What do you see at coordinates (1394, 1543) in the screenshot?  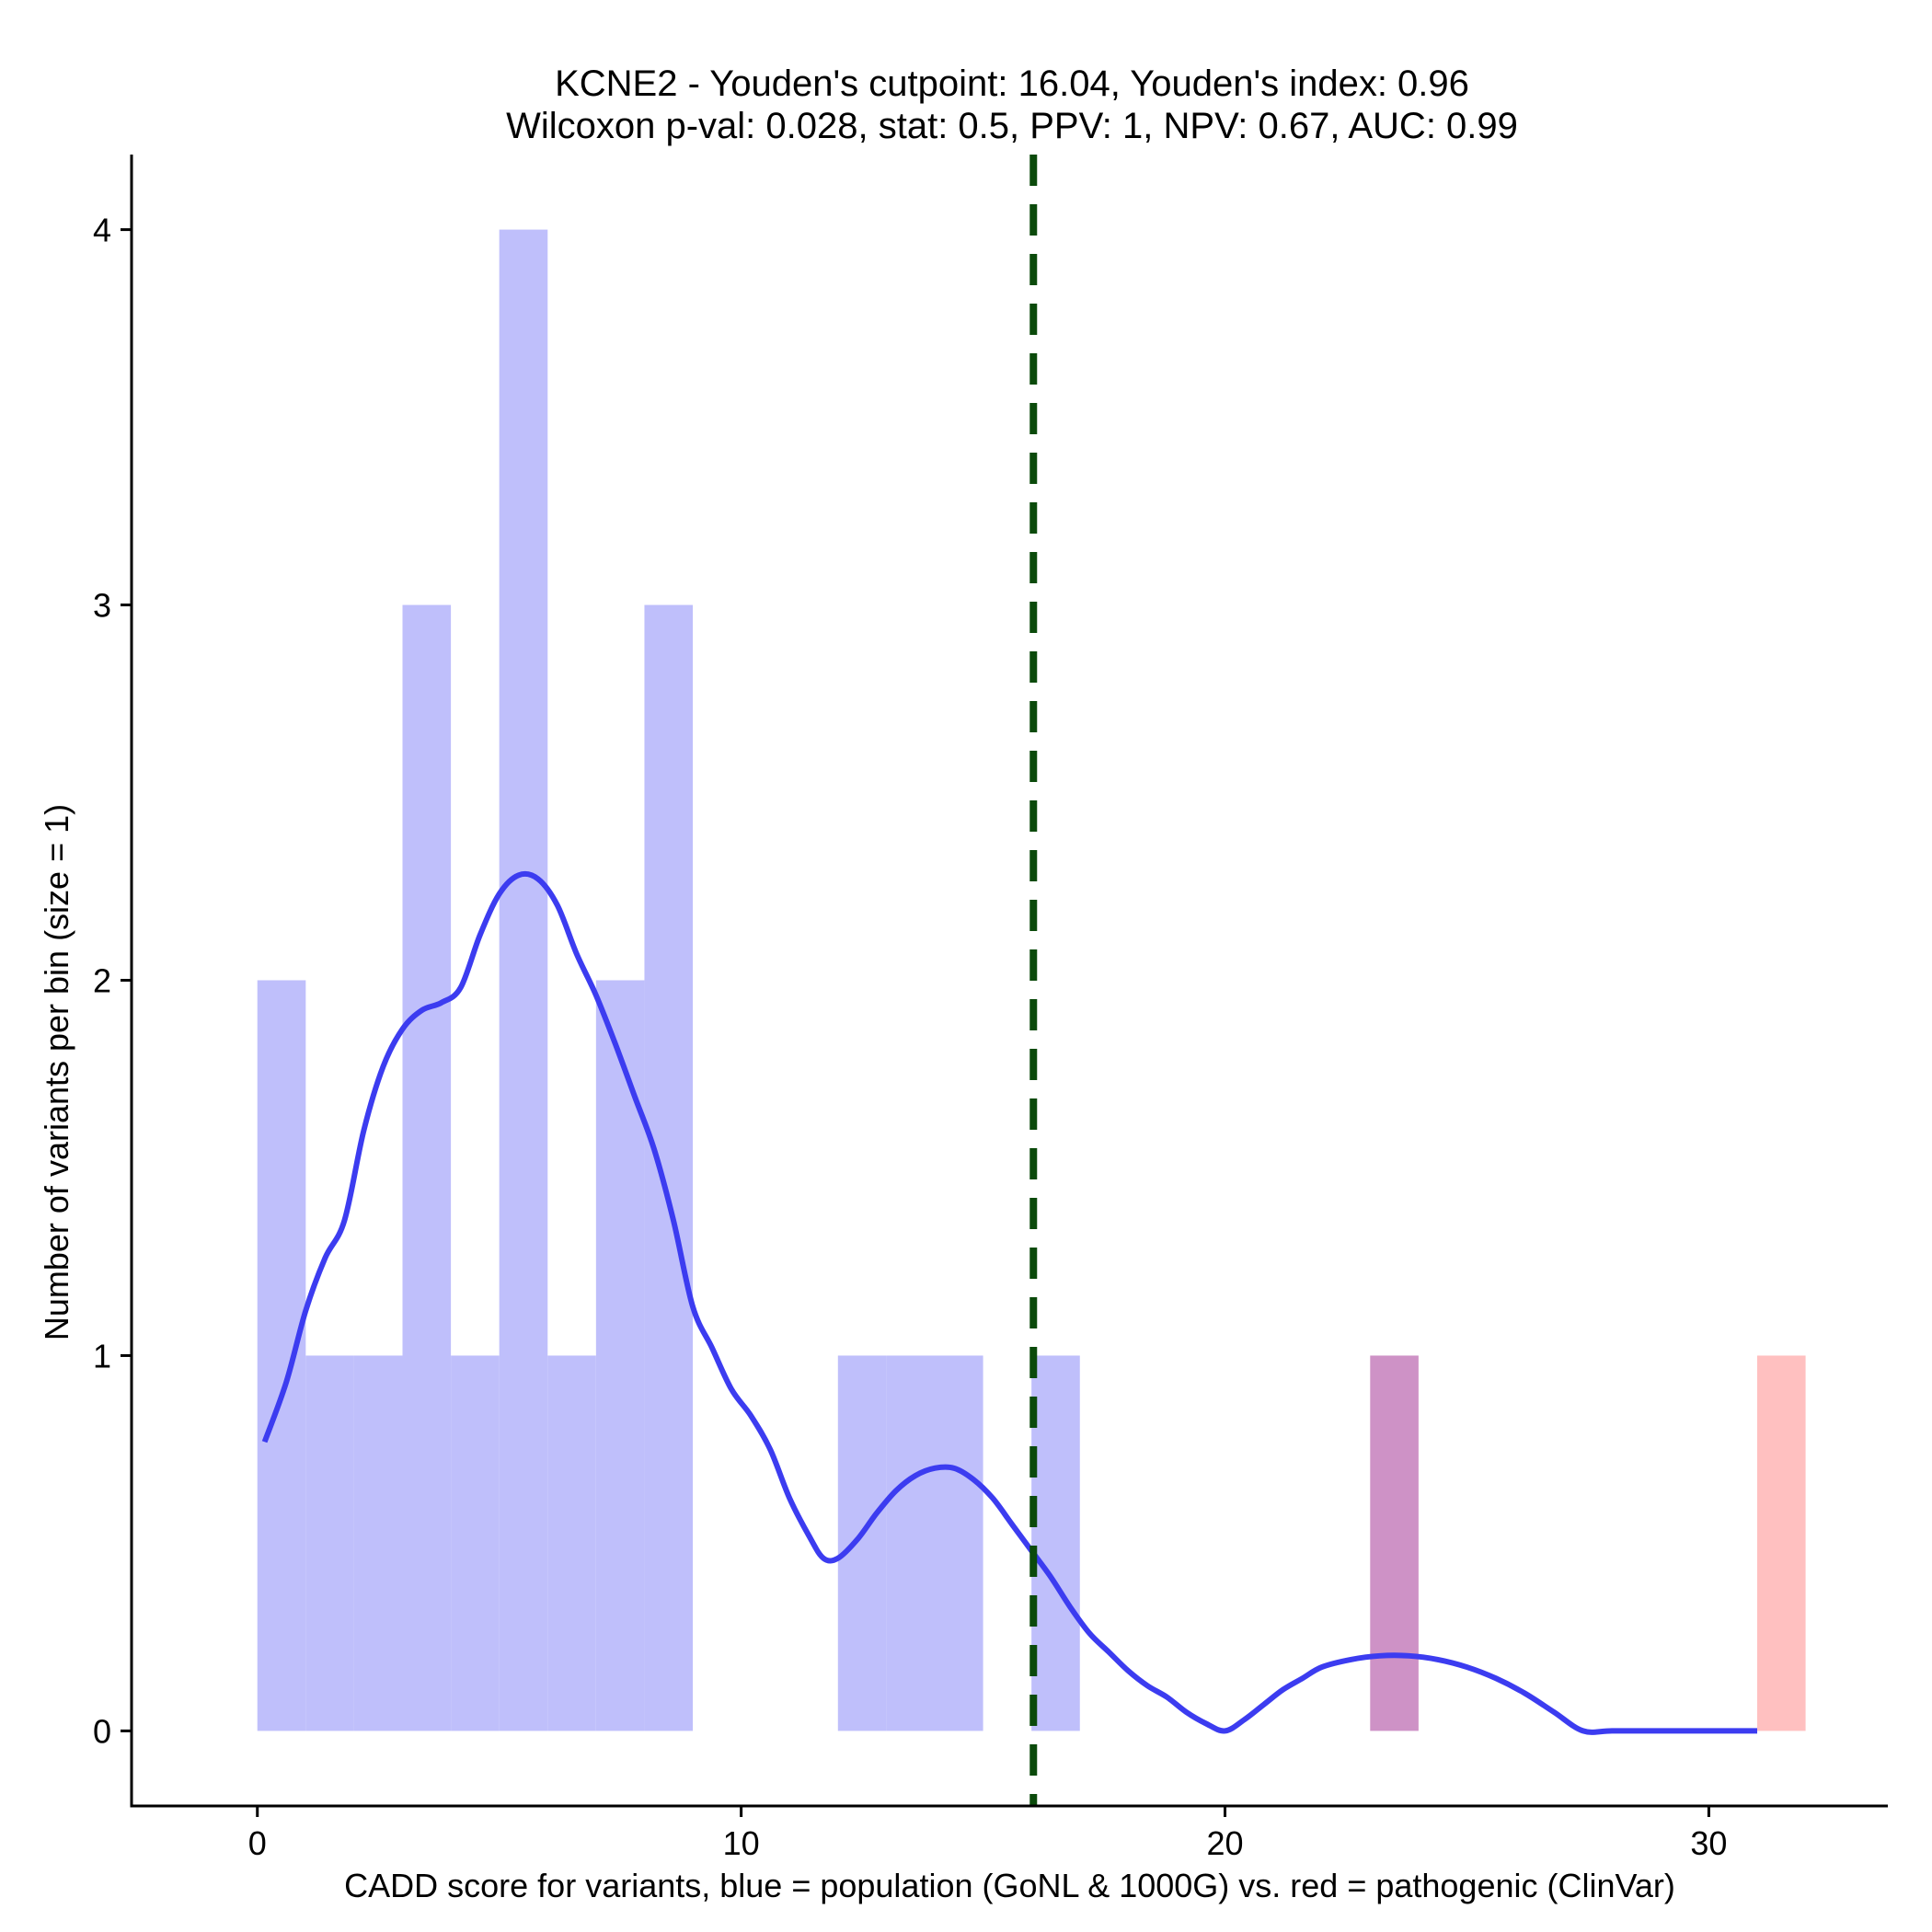 I see `bar-overlap` at bounding box center [1394, 1543].